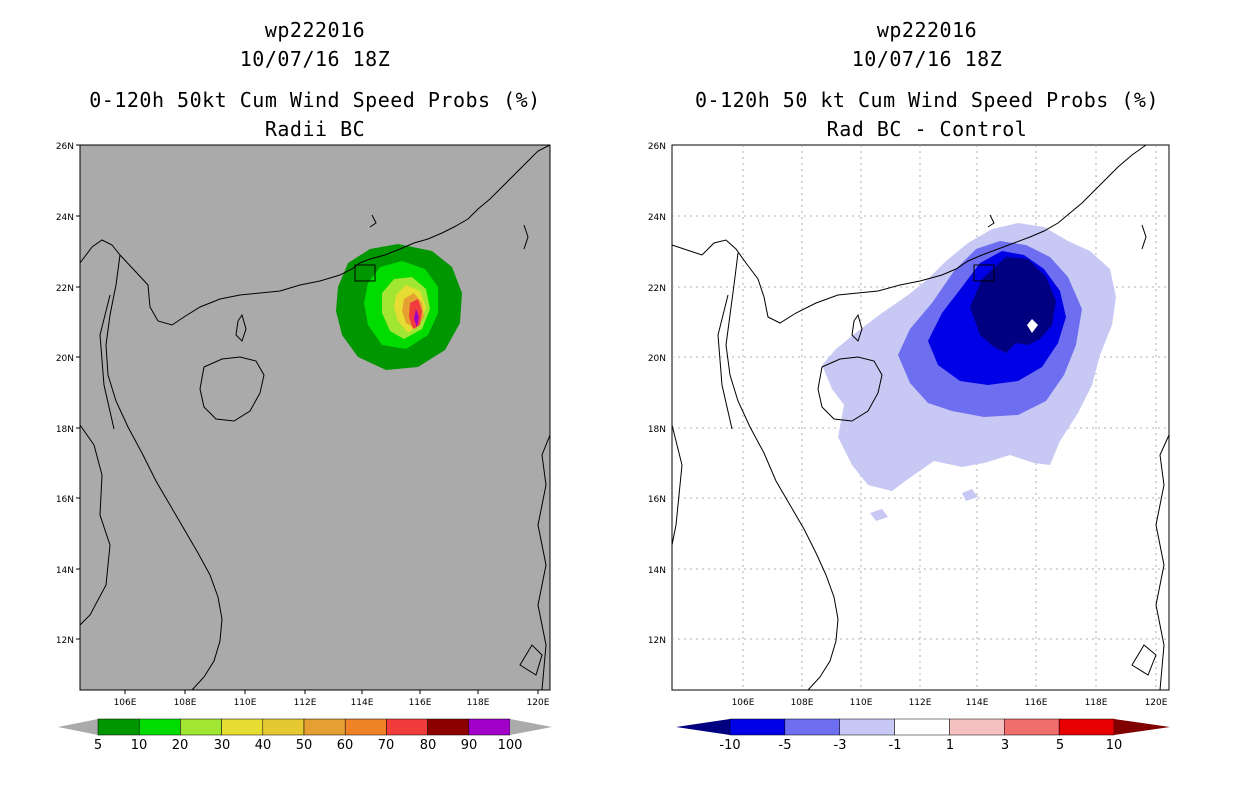 The height and width of the screenshot is (800, 1236). I want to click on right-product-title: 0-120h 50 kt Cum Wind Speed Probs (%), so click(927, 100).